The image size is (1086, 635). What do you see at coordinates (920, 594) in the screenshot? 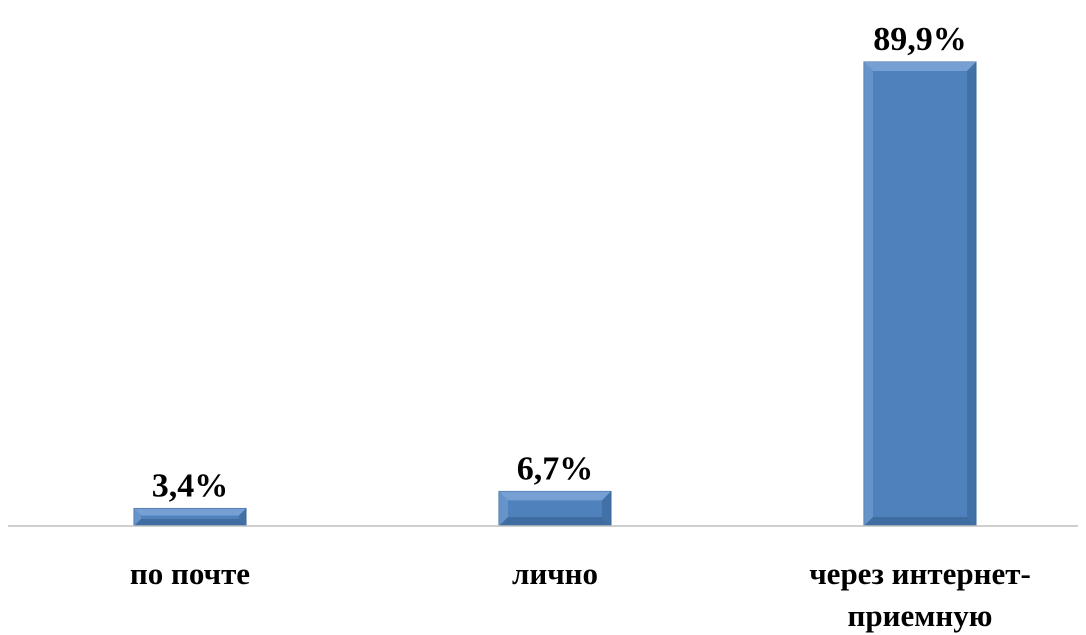
I see `category-label: через интернет-приемную` at bounding box center [920, 594].